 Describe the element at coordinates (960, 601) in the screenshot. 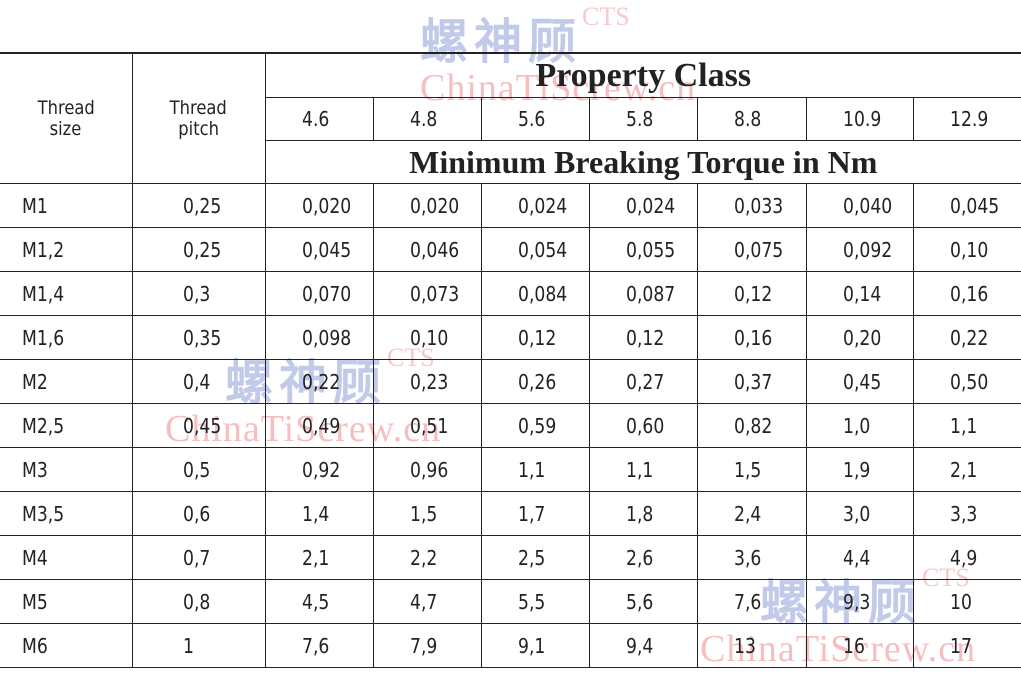

I see `torque-value: 10` at that location.